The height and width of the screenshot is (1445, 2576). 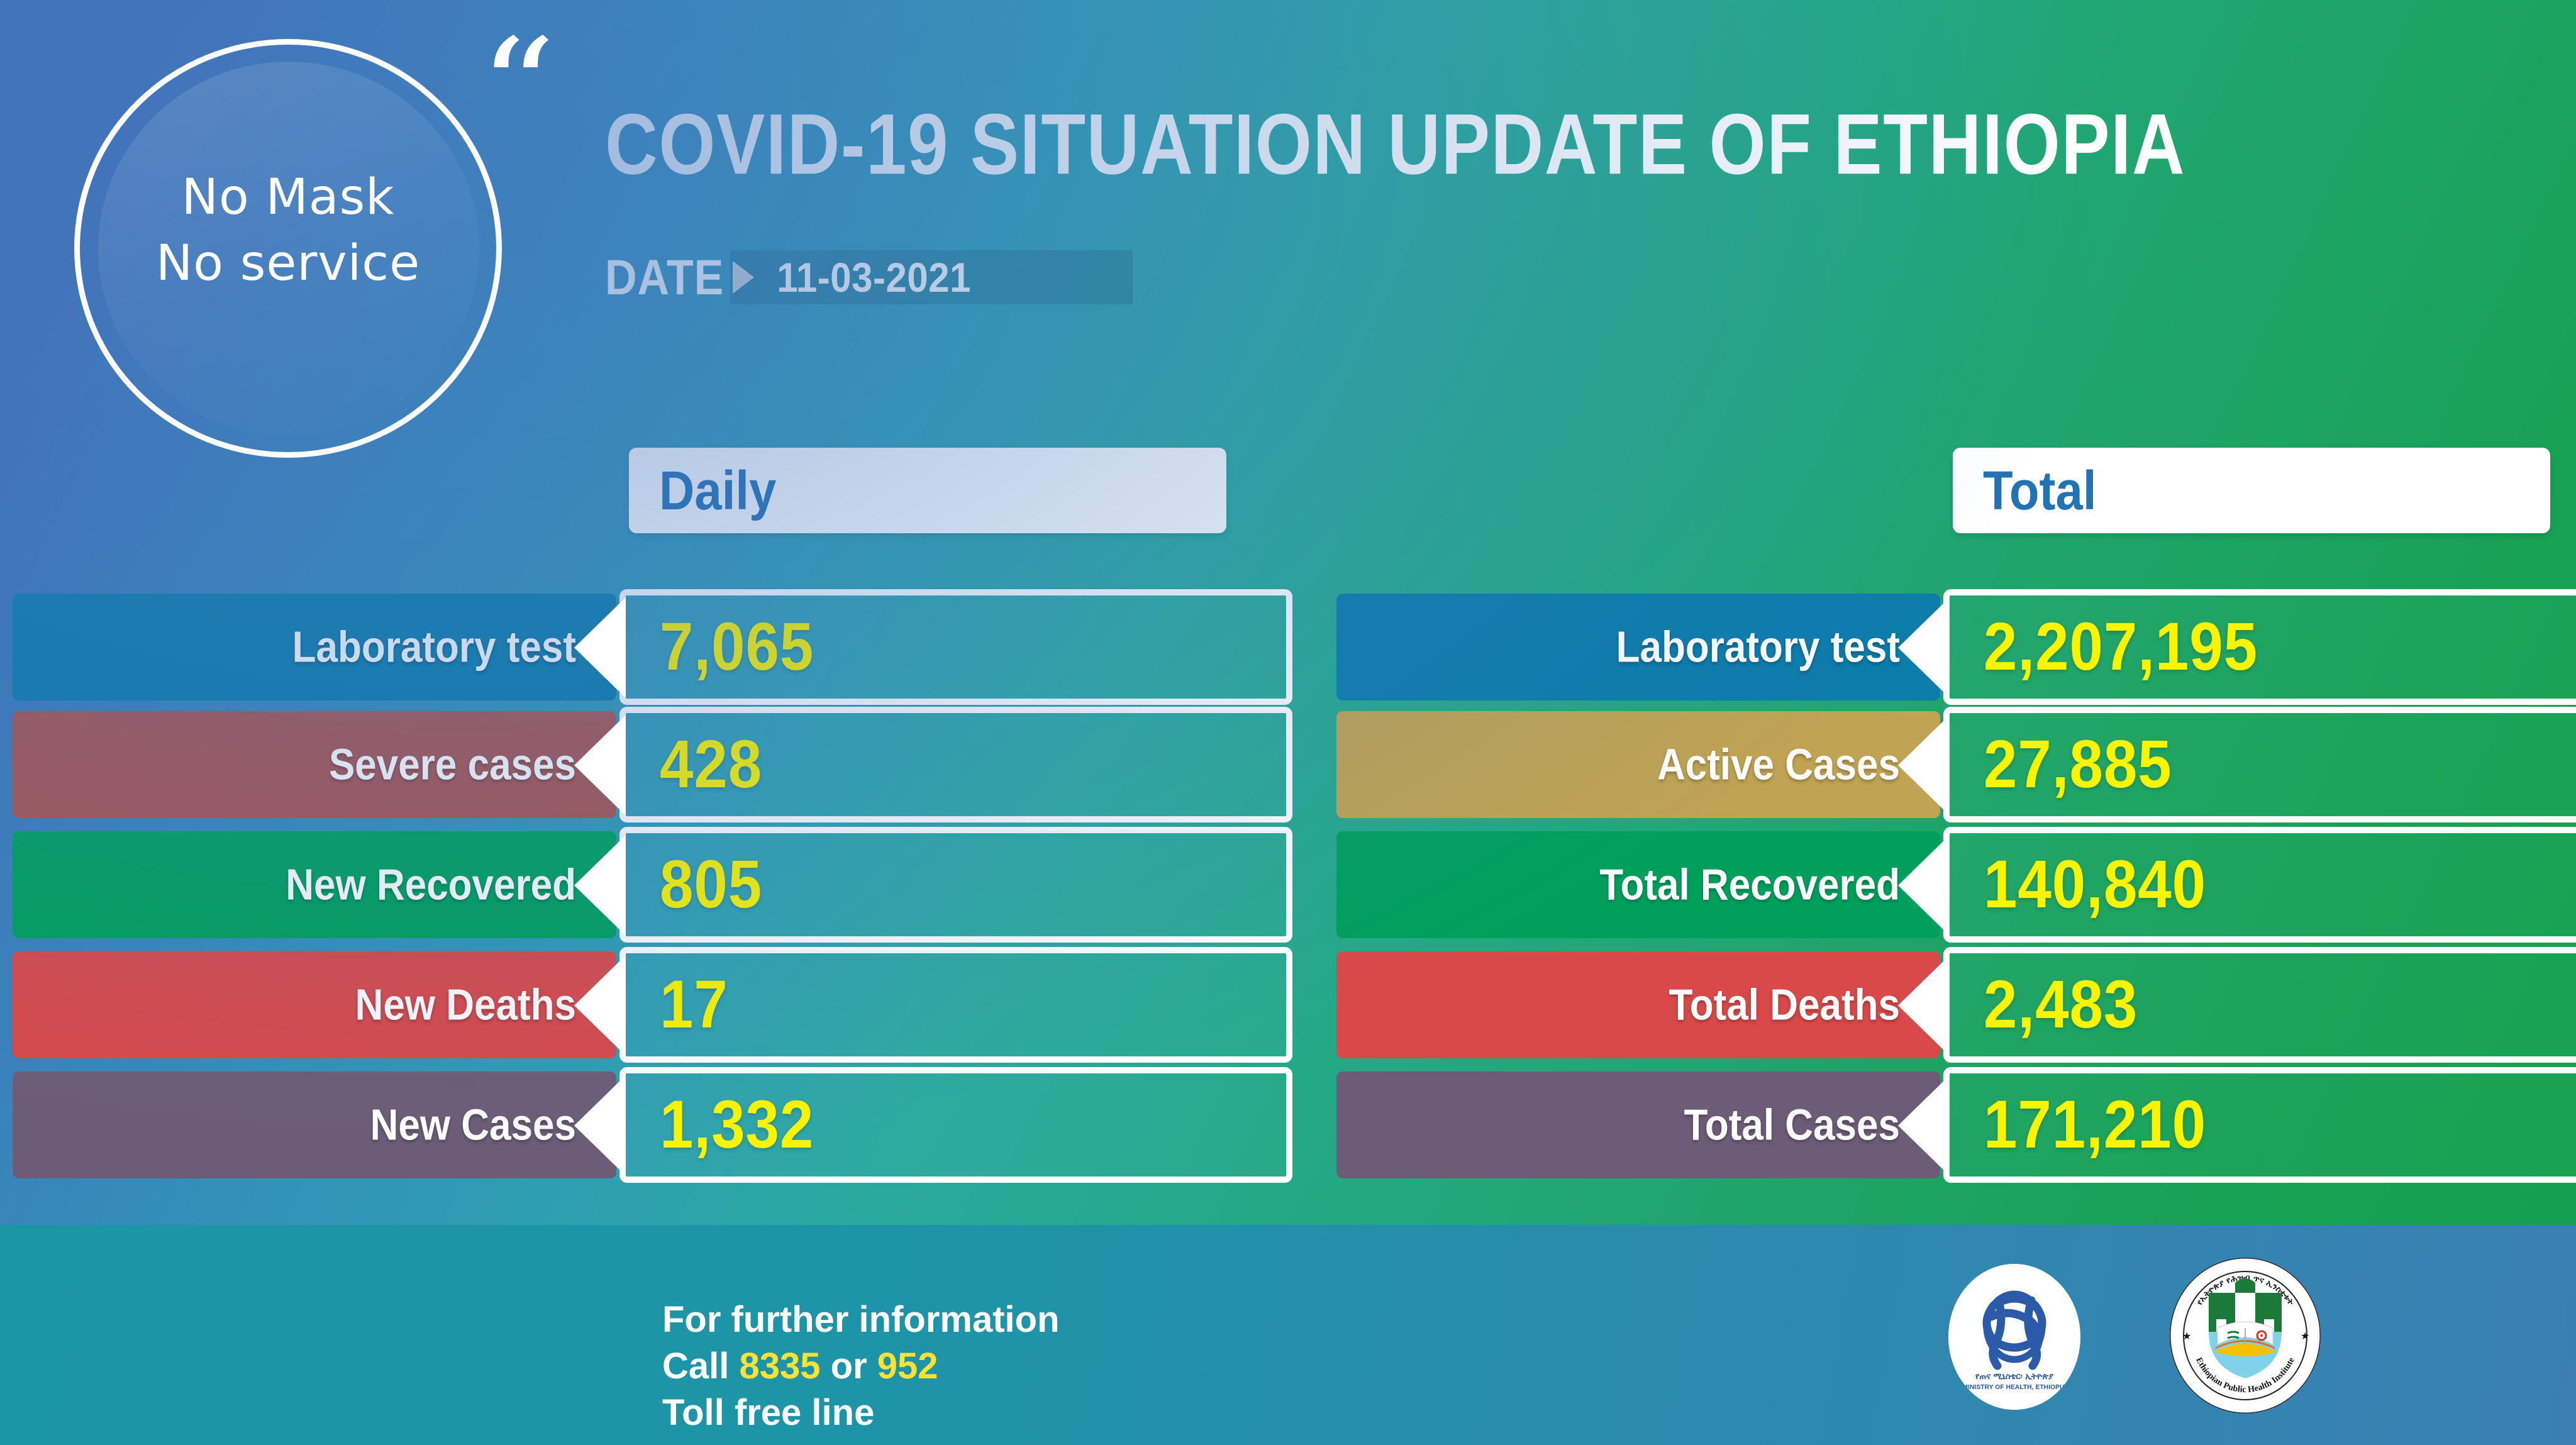 What do you see at coordinates (955, 647) in the screenshot?
I see `row-value-box: 7,065` at bounding box center [955, 647].